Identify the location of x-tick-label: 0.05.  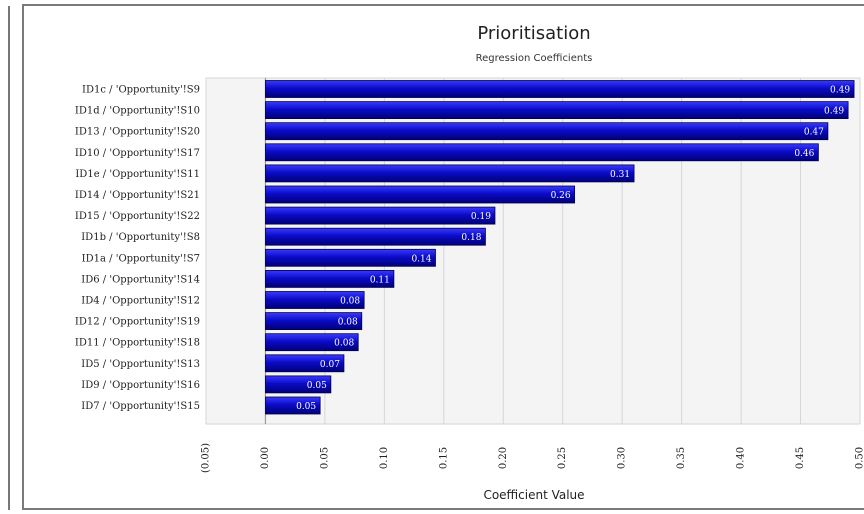
(324, 458).